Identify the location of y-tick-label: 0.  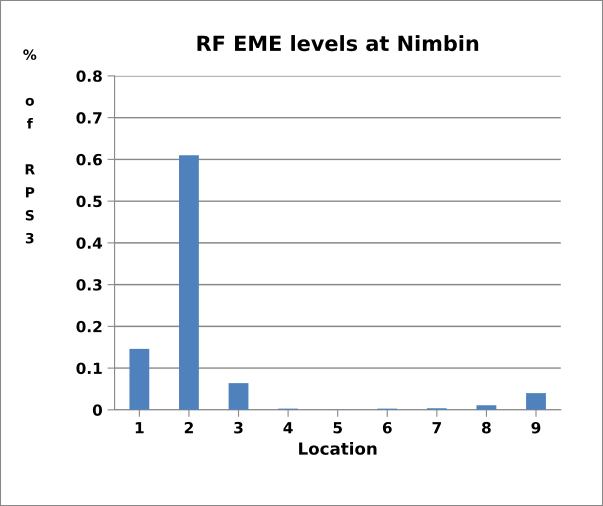
(97, 410).